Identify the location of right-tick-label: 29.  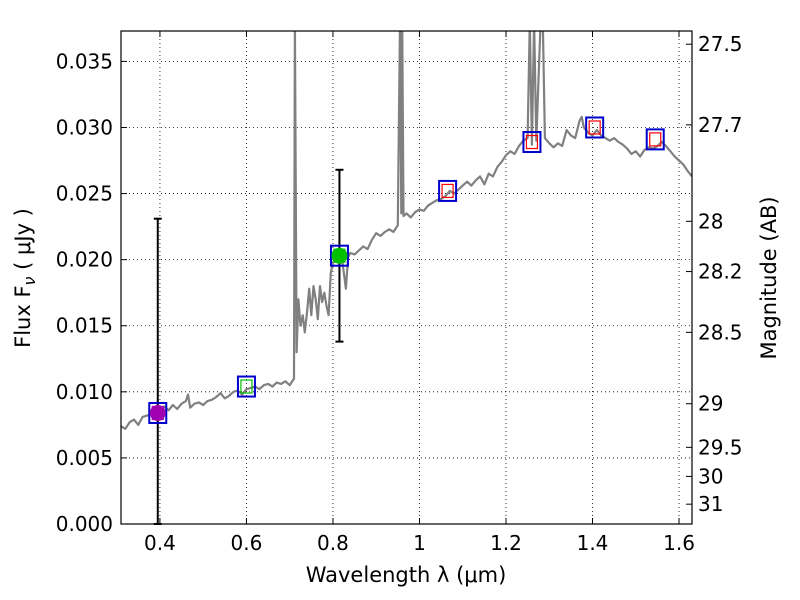
(710, 404).